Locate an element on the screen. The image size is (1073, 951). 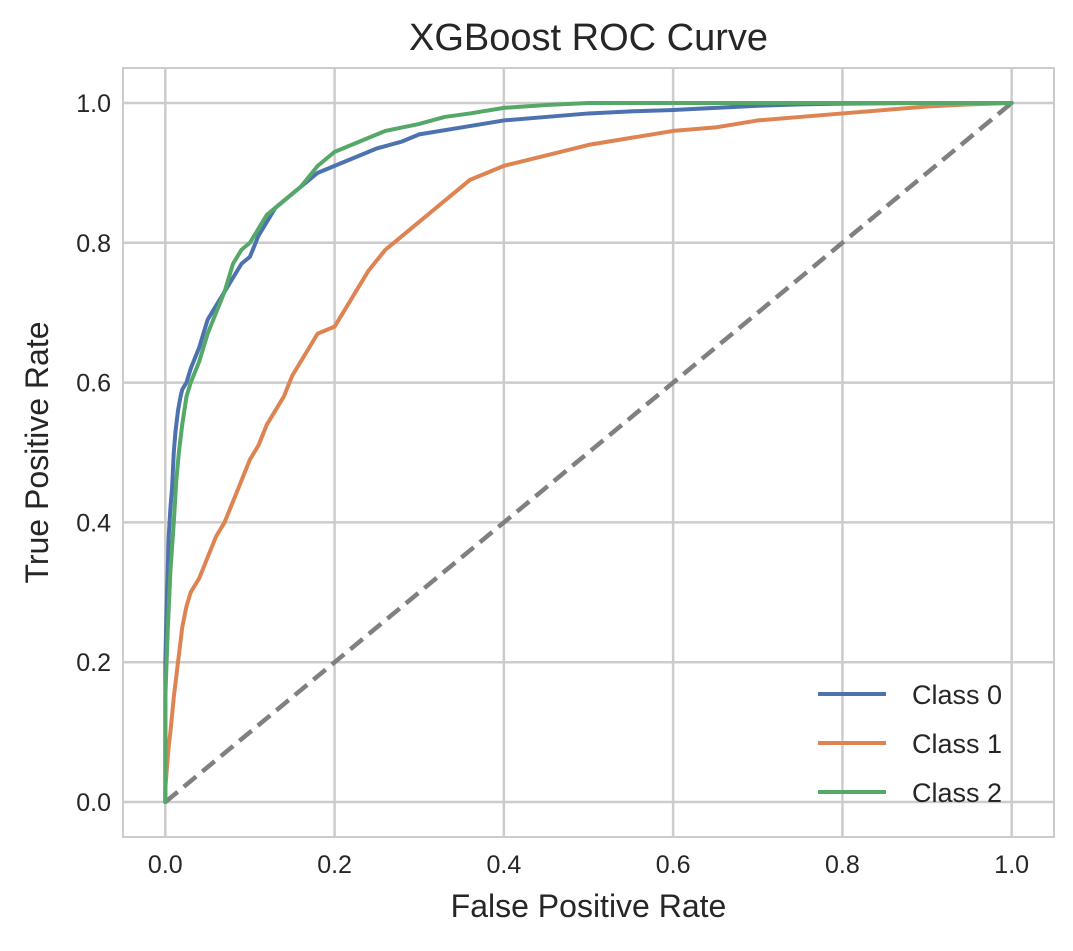
y-tick-label: 1.0 is located at coordinates (93, 104).